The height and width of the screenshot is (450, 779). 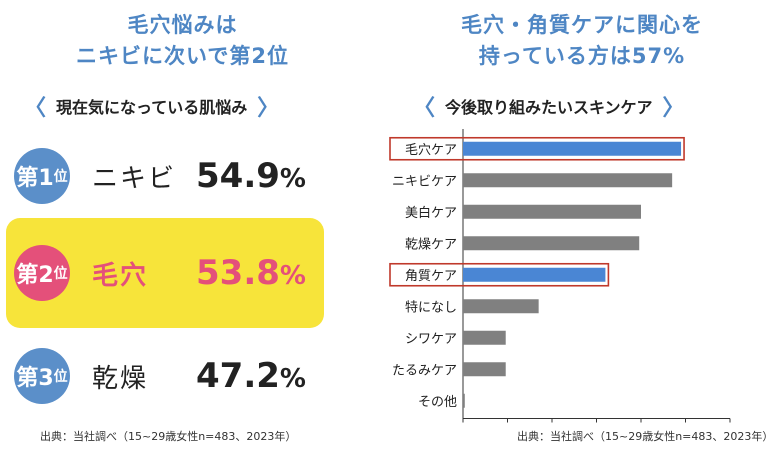 I want to click on rank-3-badge: 第3 位, so click(x=42, y=376).